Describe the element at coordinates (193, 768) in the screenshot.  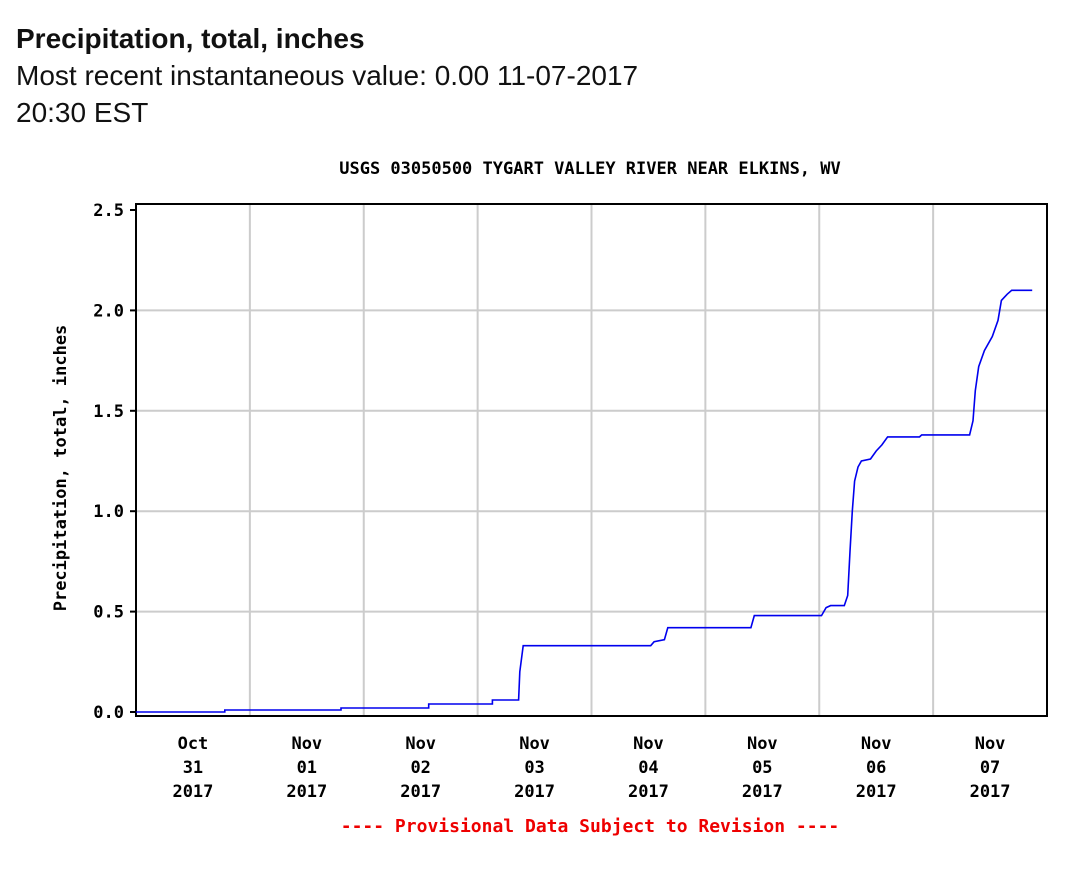
I see `x-tick-label: 31` at that location.